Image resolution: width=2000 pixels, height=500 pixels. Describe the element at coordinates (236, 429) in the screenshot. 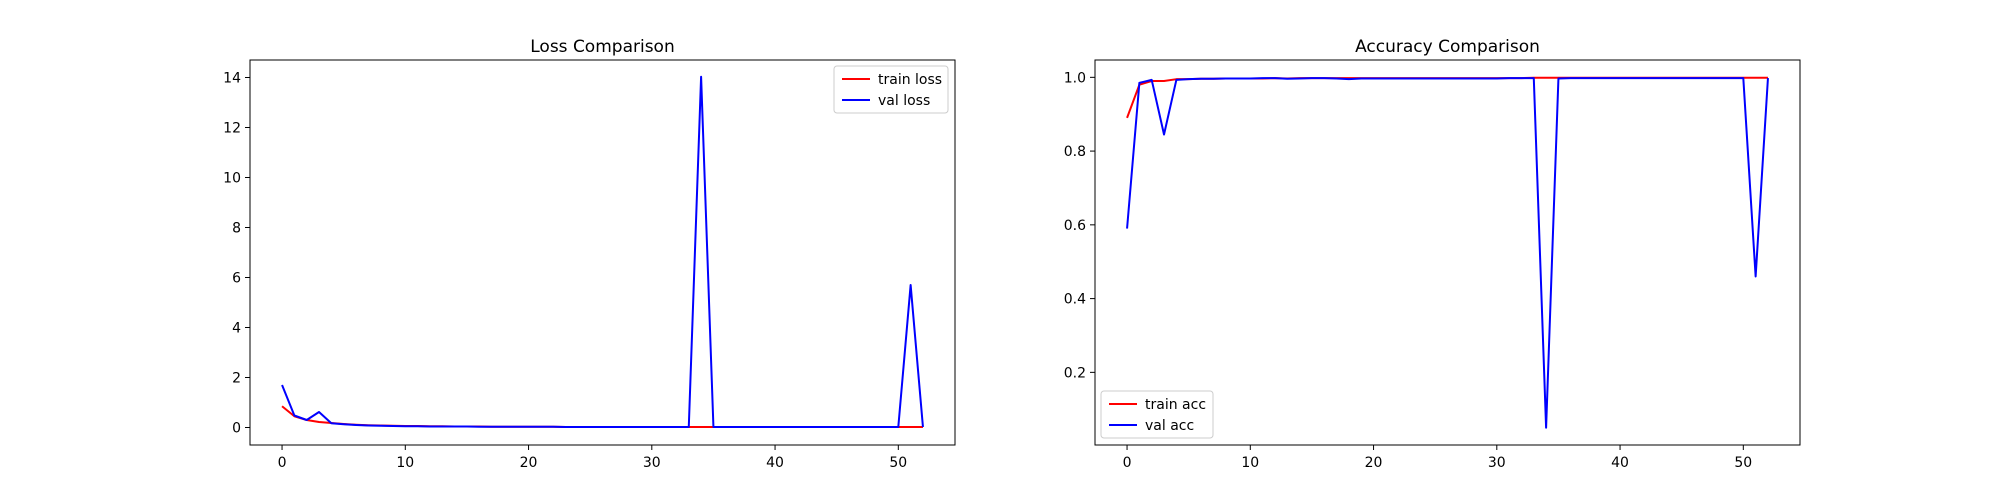

I see `loss-comparison-y-tick-label: 0` at that location.